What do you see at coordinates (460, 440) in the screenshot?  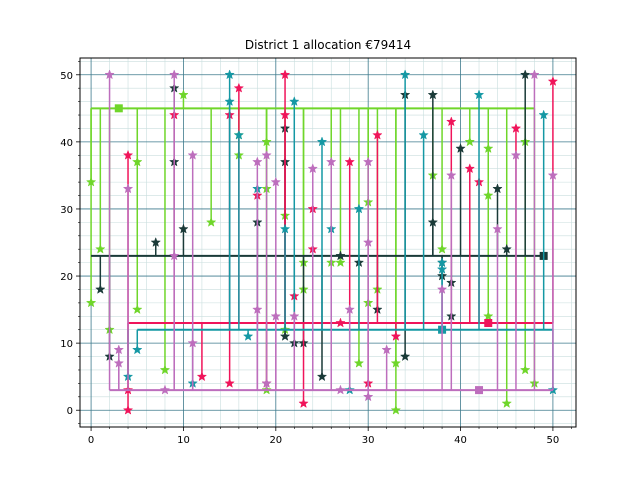 I see `x-tick-label: 40` at bounding box center [460, 440].